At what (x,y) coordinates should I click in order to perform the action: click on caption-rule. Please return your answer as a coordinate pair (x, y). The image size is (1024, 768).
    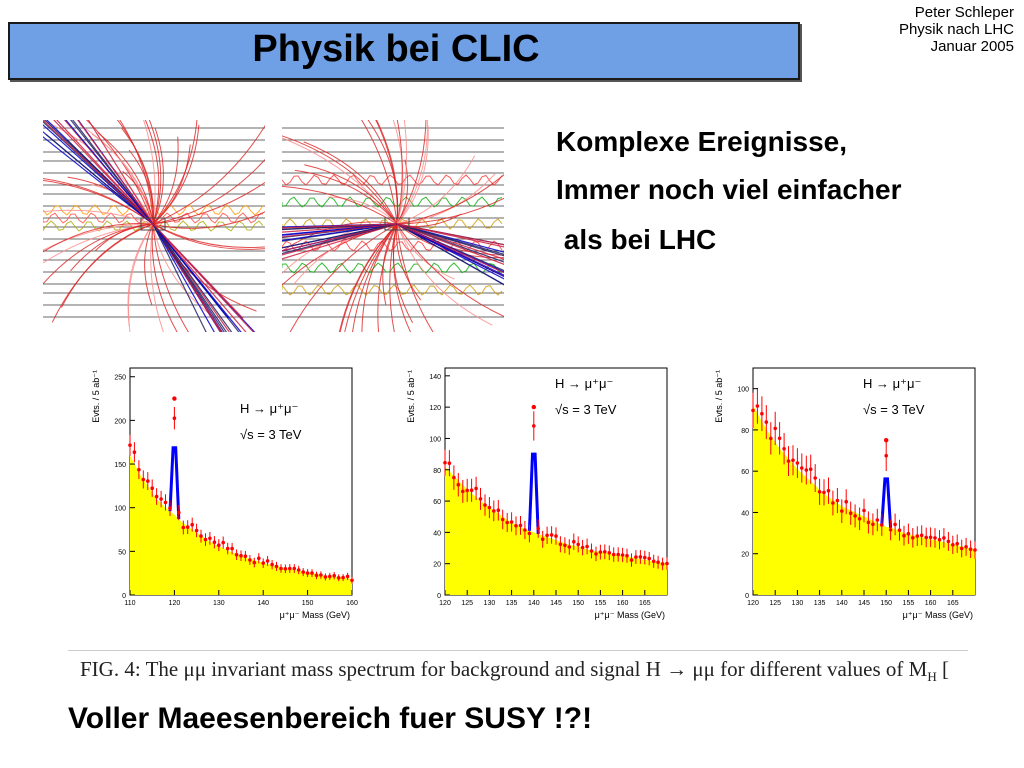
    Looking at the image, I should click on (518, 650).